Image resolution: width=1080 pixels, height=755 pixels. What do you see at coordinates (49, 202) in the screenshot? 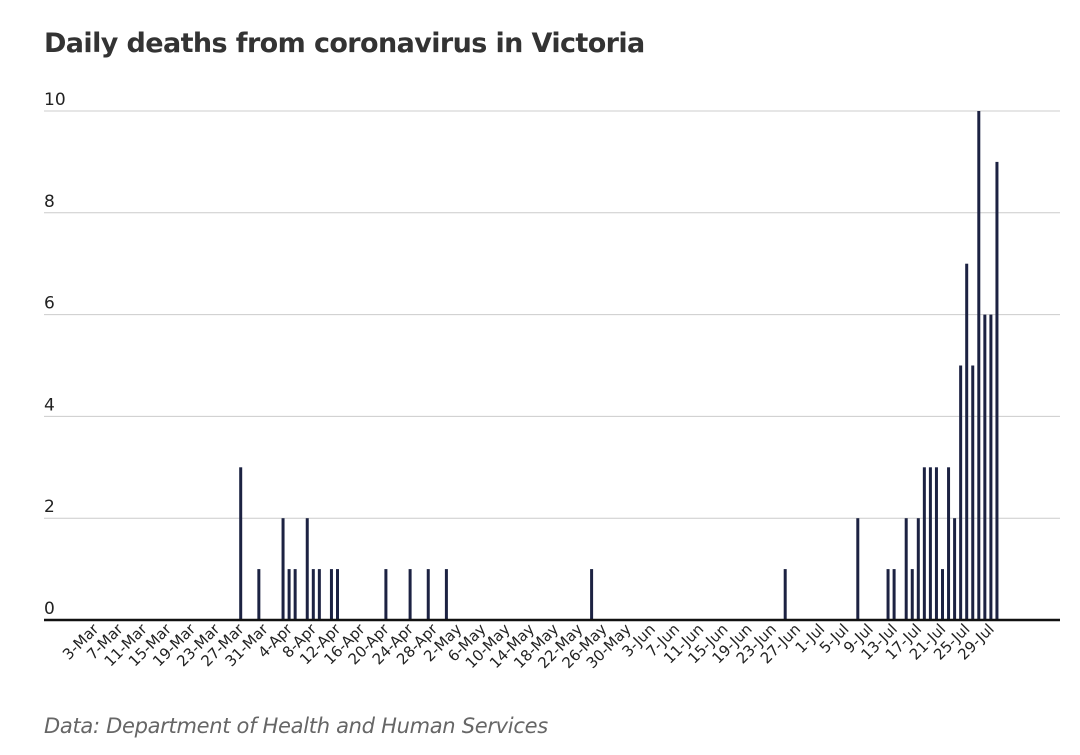
I see `y-tick-label: 8` at bounding box center [49, 202].